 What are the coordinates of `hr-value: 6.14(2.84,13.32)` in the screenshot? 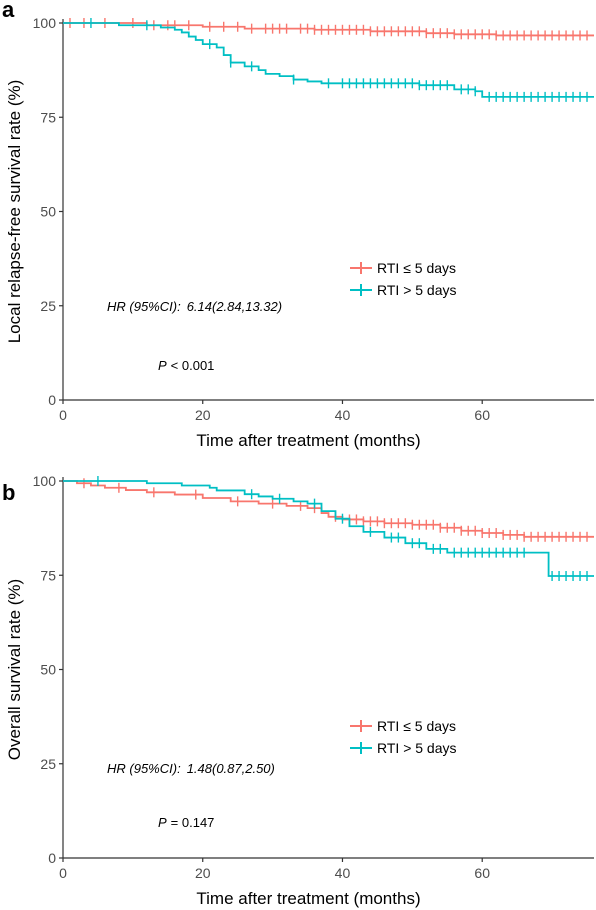 It's located at (234, 306).